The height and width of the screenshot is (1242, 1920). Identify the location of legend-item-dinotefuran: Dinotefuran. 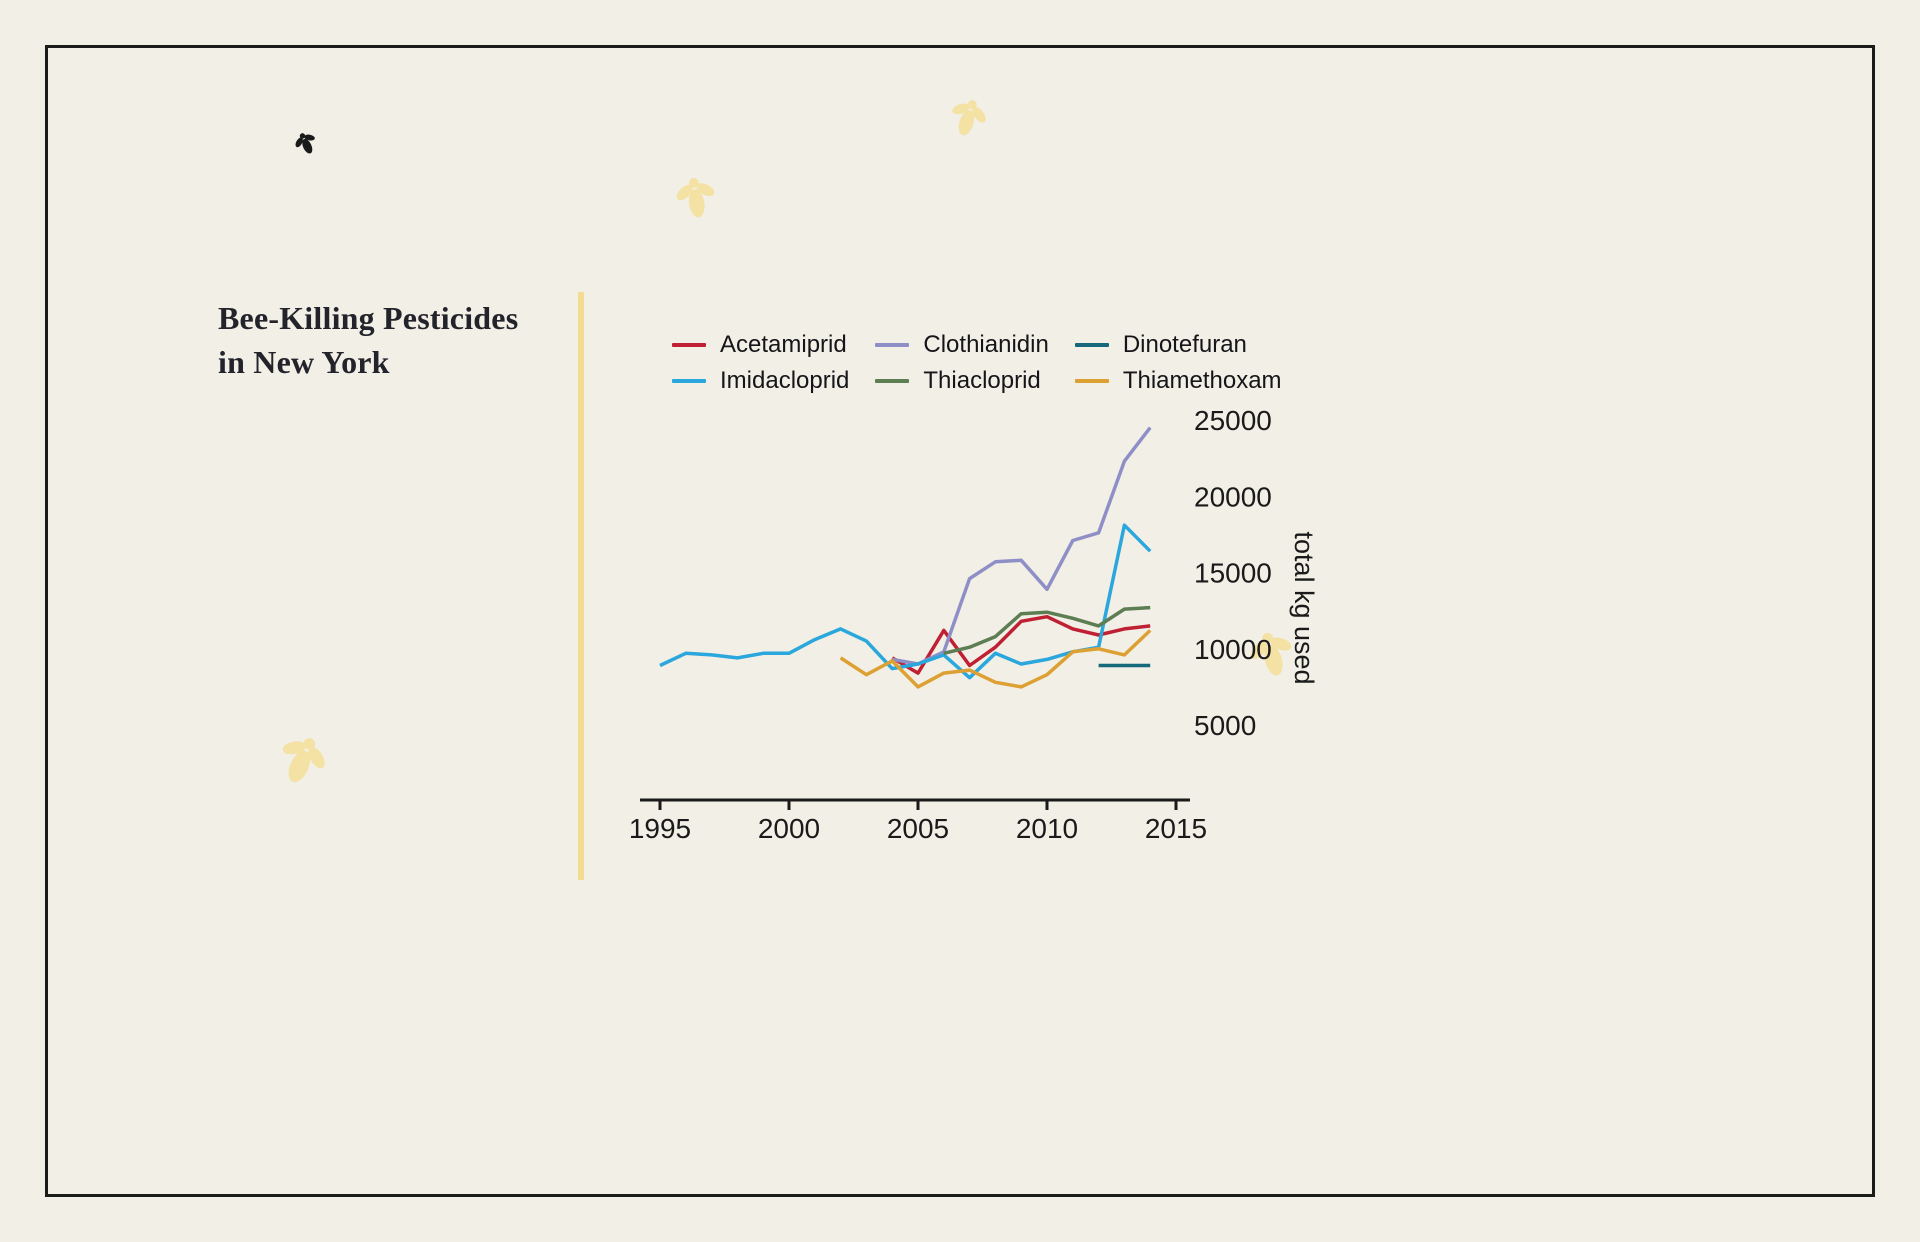
(1178, 344).